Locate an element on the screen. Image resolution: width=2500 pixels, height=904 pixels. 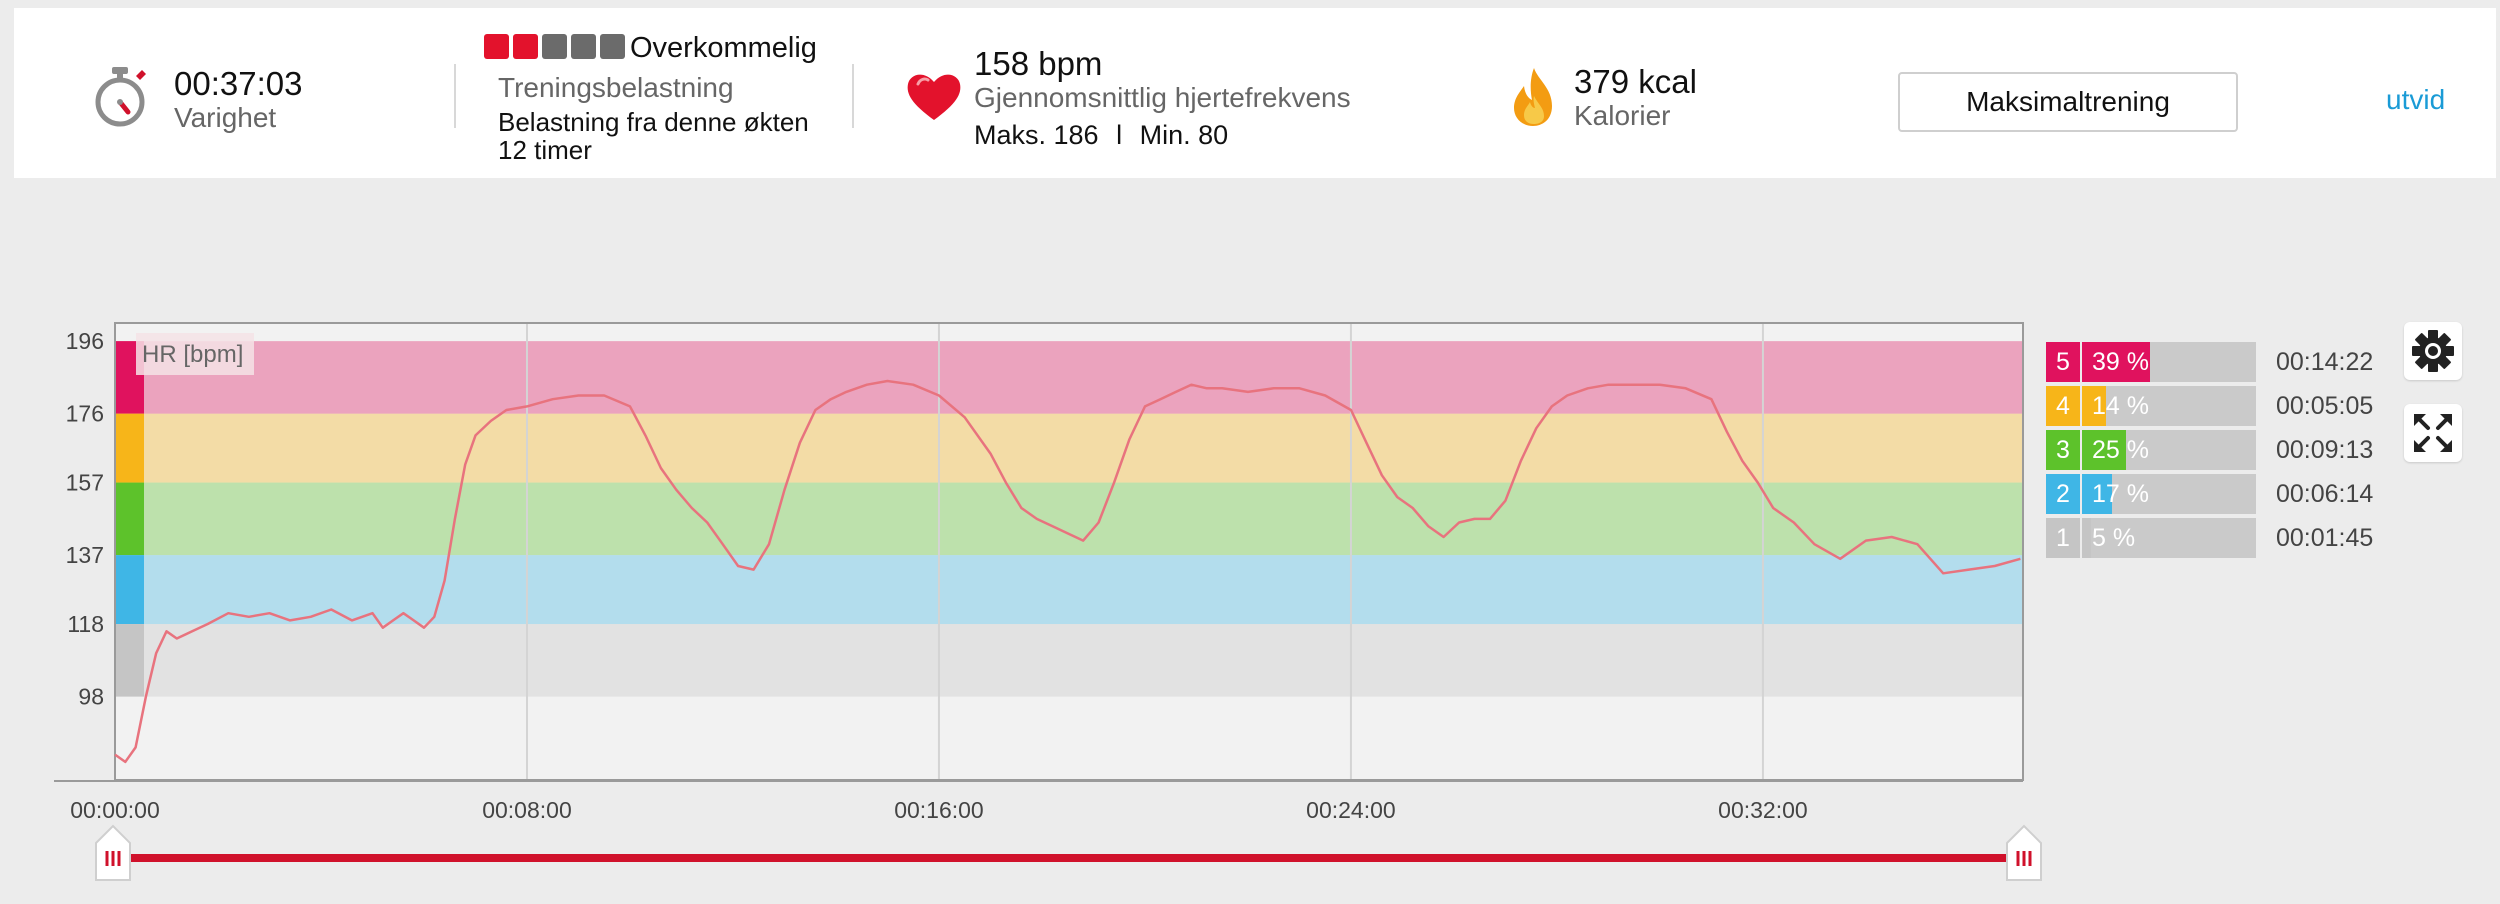
x-tick-label: 00:00:00 is located at coordinates (115, 810).